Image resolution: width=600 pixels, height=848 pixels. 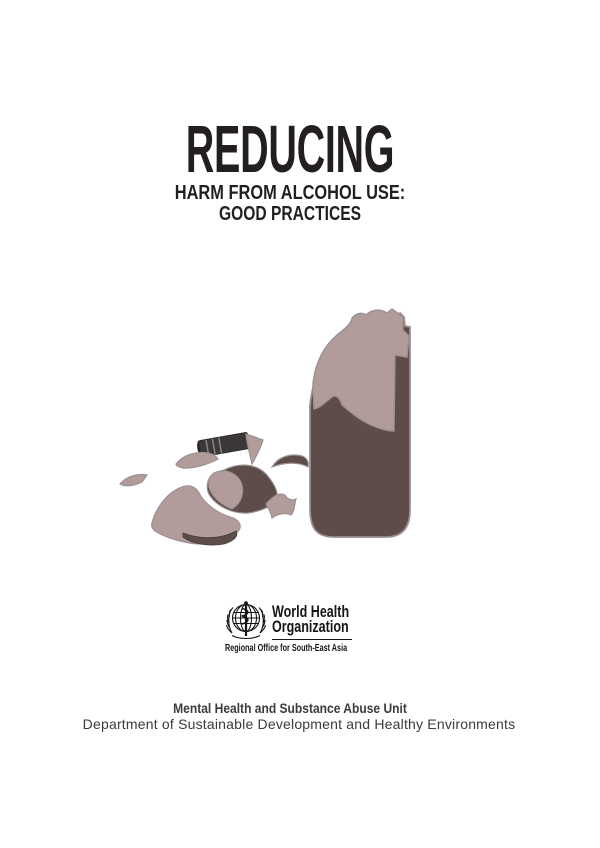 I want to click on who-logo-name-line2: Organization, so click(x=310, y=627).